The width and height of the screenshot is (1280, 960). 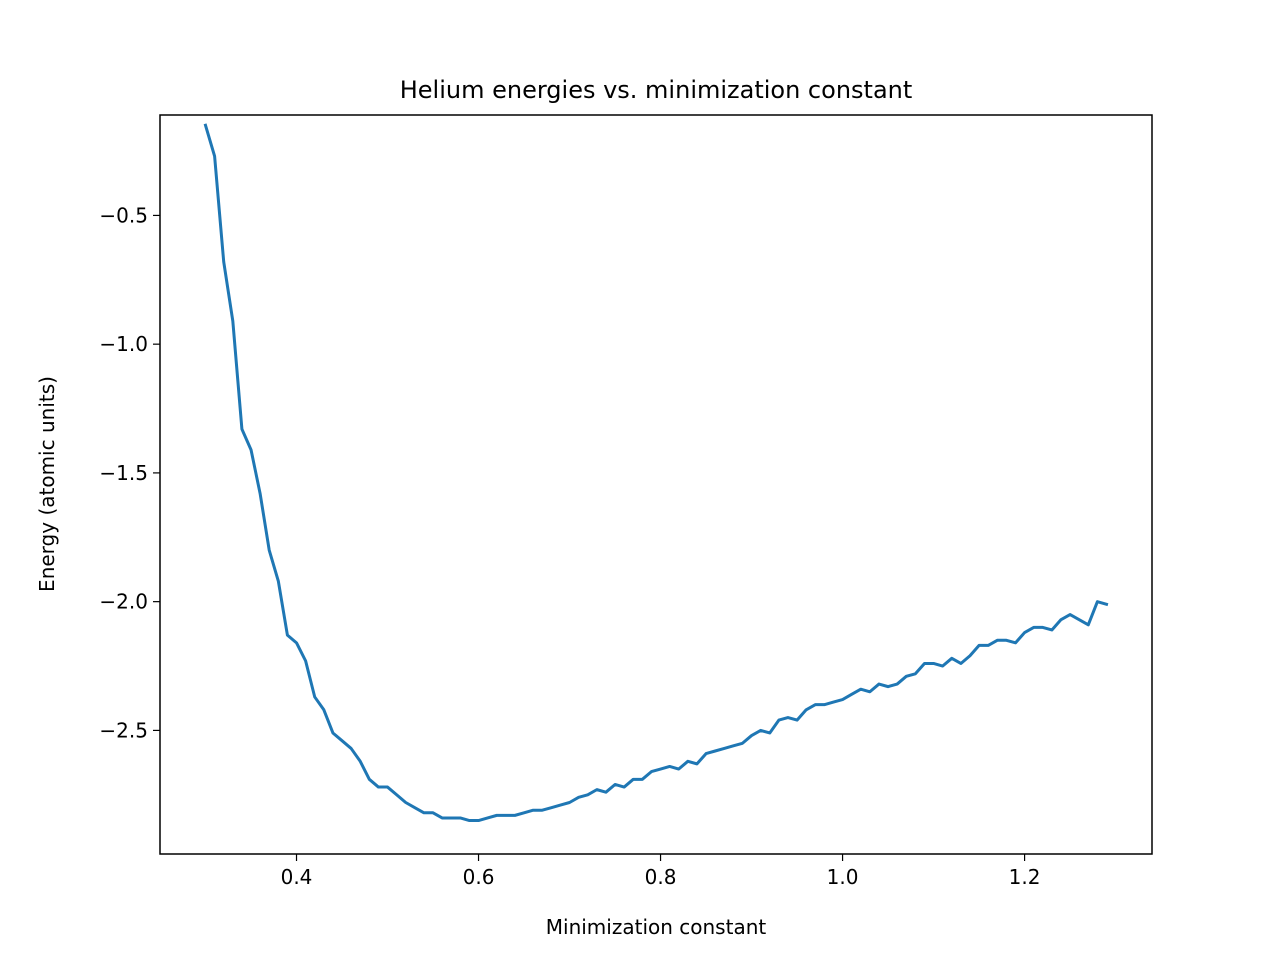 What do you see at coordinates (123, 473) in the screenshot?
I see `y-tick-label: −1.5` at bounding box center [123, 473].